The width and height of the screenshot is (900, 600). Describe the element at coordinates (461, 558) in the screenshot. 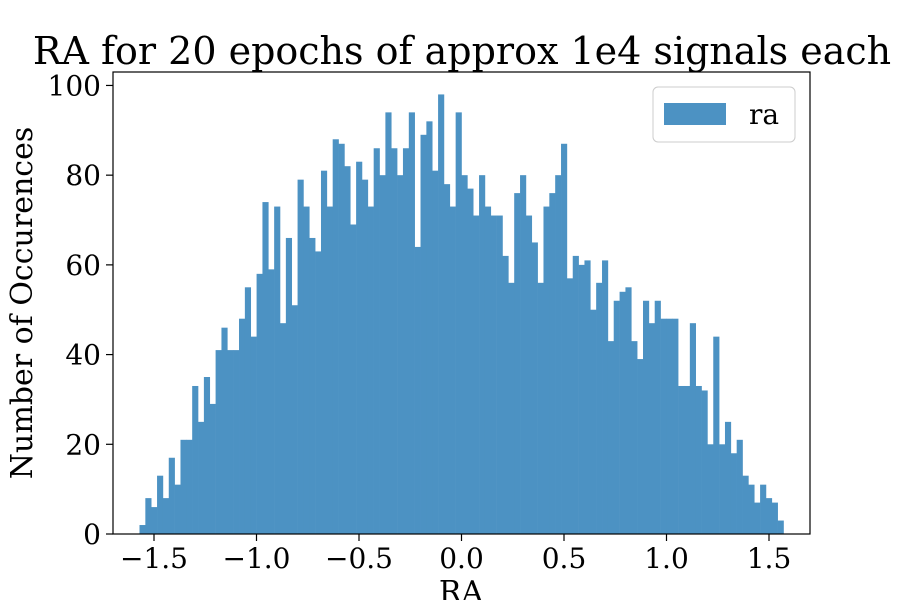

I see `x-tick-label: 0.0` at that location.